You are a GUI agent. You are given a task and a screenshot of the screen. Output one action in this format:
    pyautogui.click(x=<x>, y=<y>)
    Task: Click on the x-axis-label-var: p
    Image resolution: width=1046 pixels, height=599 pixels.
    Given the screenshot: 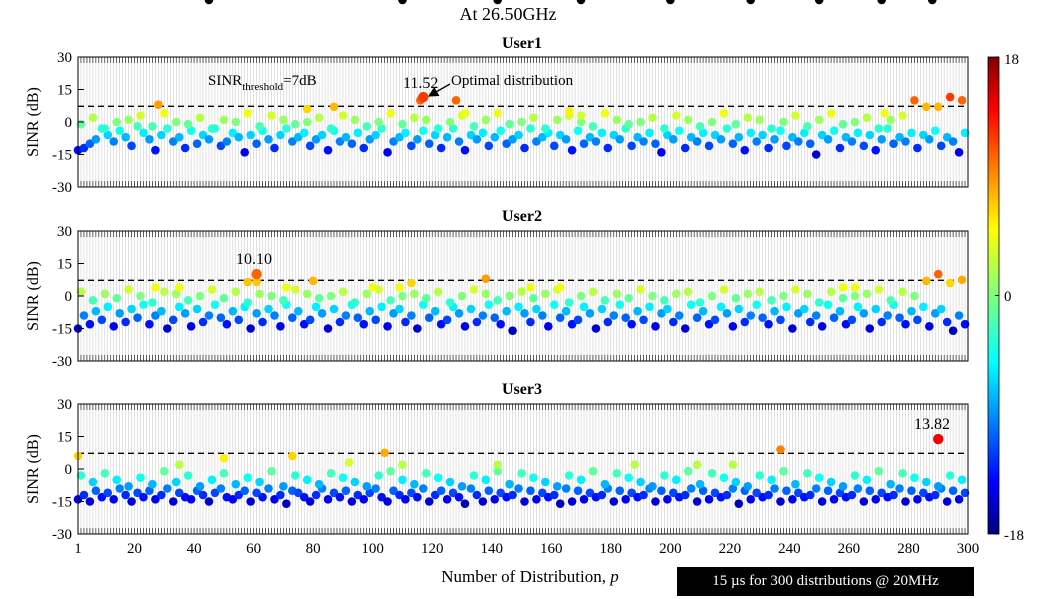 What is the action you would take?
    pyautogui.click(x=614, y=576)
    